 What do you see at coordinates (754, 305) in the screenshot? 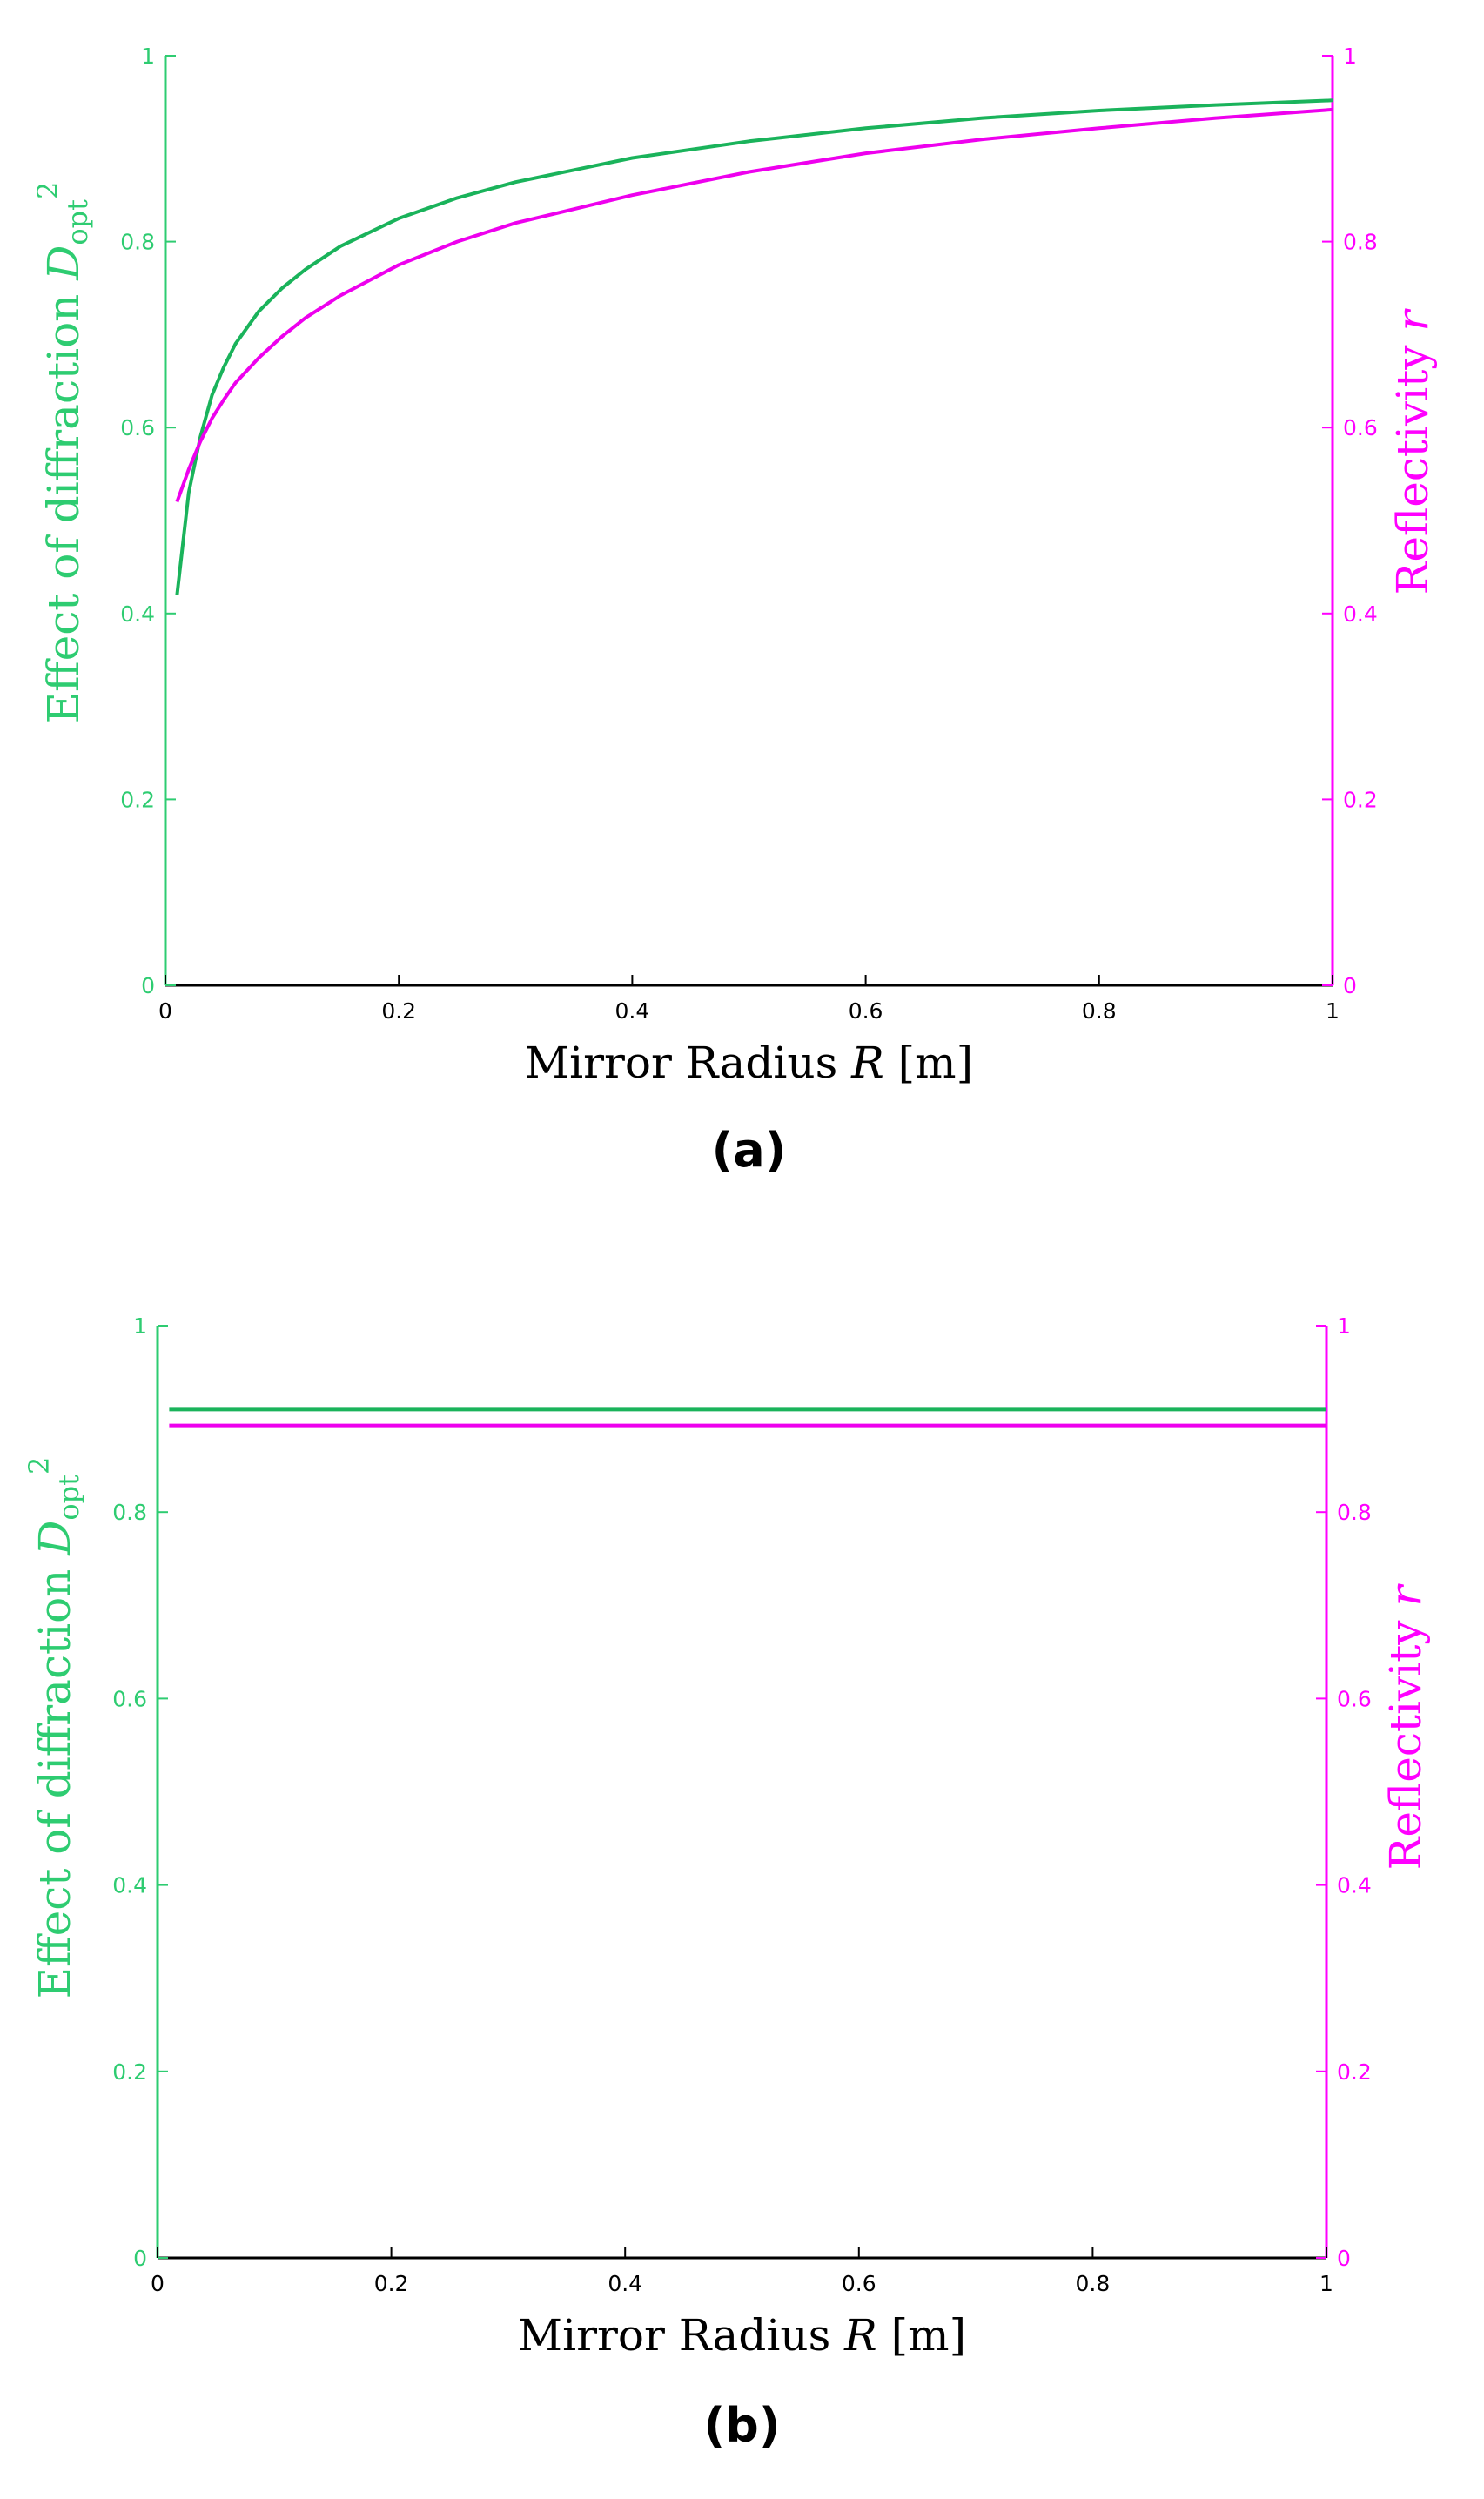
I see `series-line-reflectivity` at bounding box center [754, 305].